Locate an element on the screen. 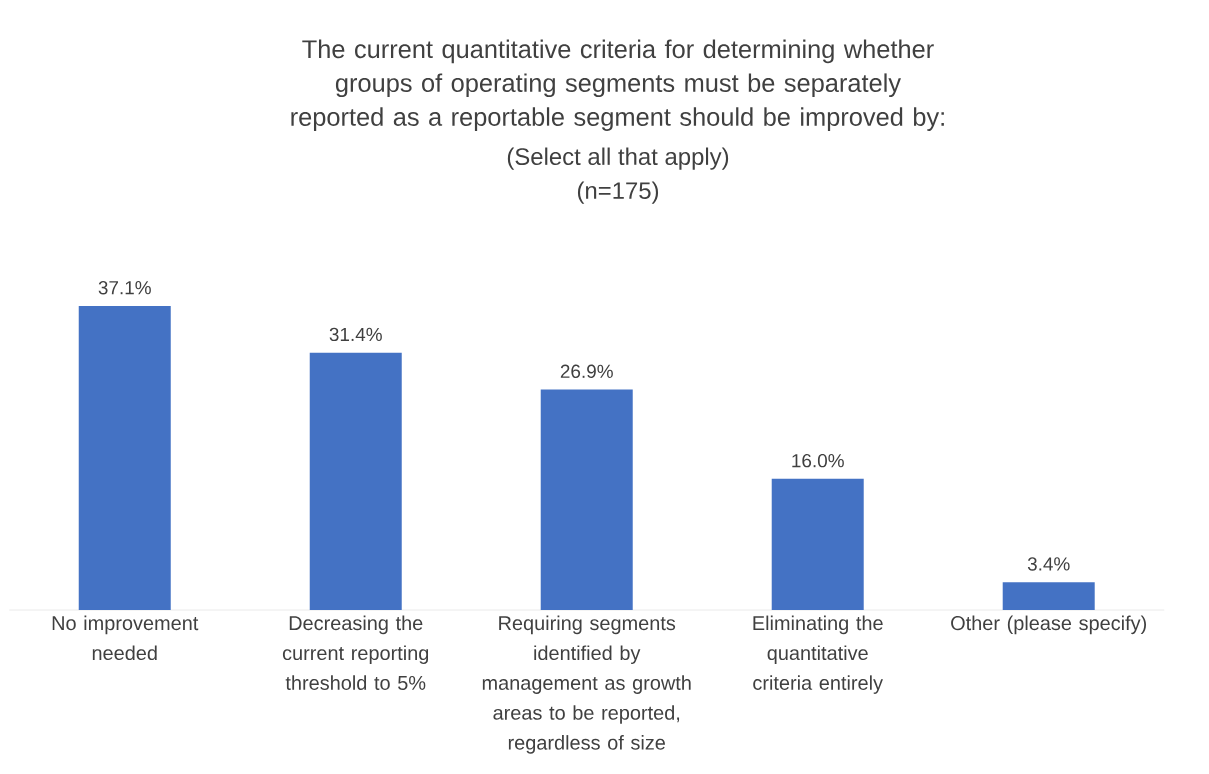  x-tick-label: Eliminating the quantitative criteria entirely is located at coordinates (818, 654).